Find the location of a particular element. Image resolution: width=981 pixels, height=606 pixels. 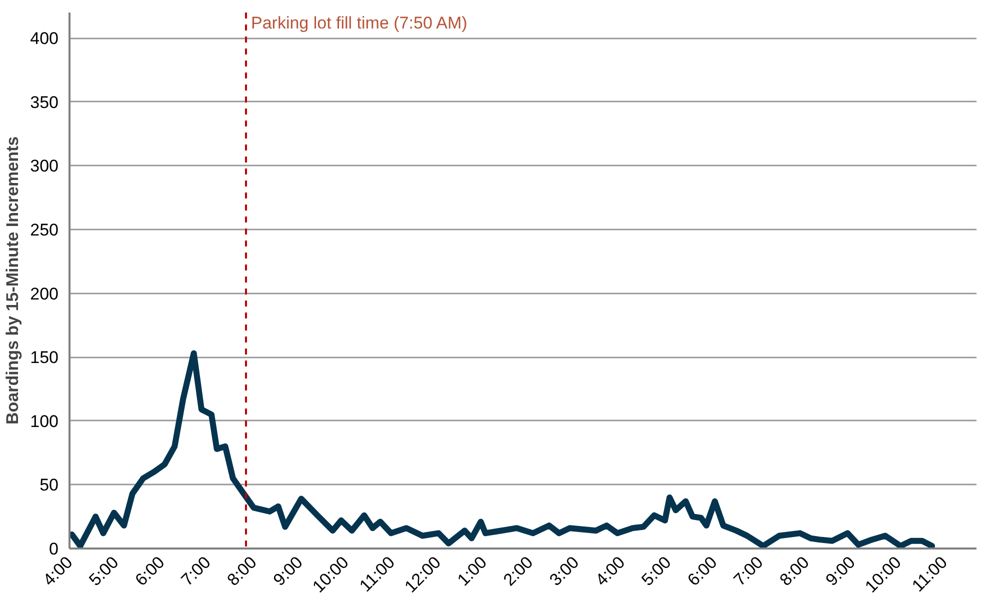

y-tick-label: 300 is located at coordinates (44, 166).